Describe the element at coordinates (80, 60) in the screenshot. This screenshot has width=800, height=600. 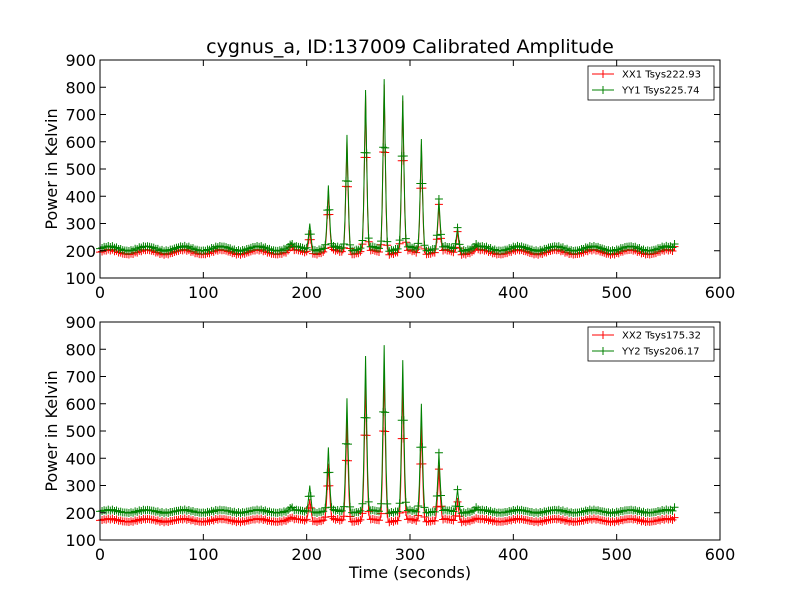
I see `top-y-tick-label: 900` at that location.